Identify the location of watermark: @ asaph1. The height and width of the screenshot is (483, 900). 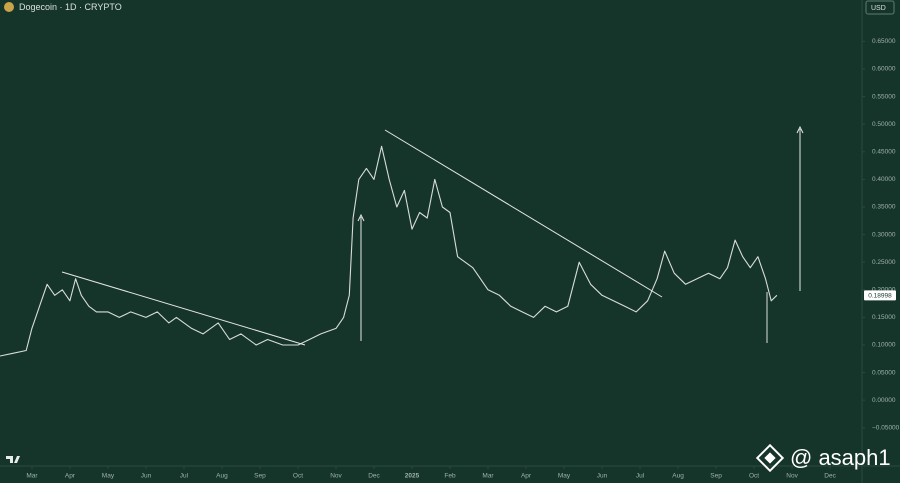
(840, 457).